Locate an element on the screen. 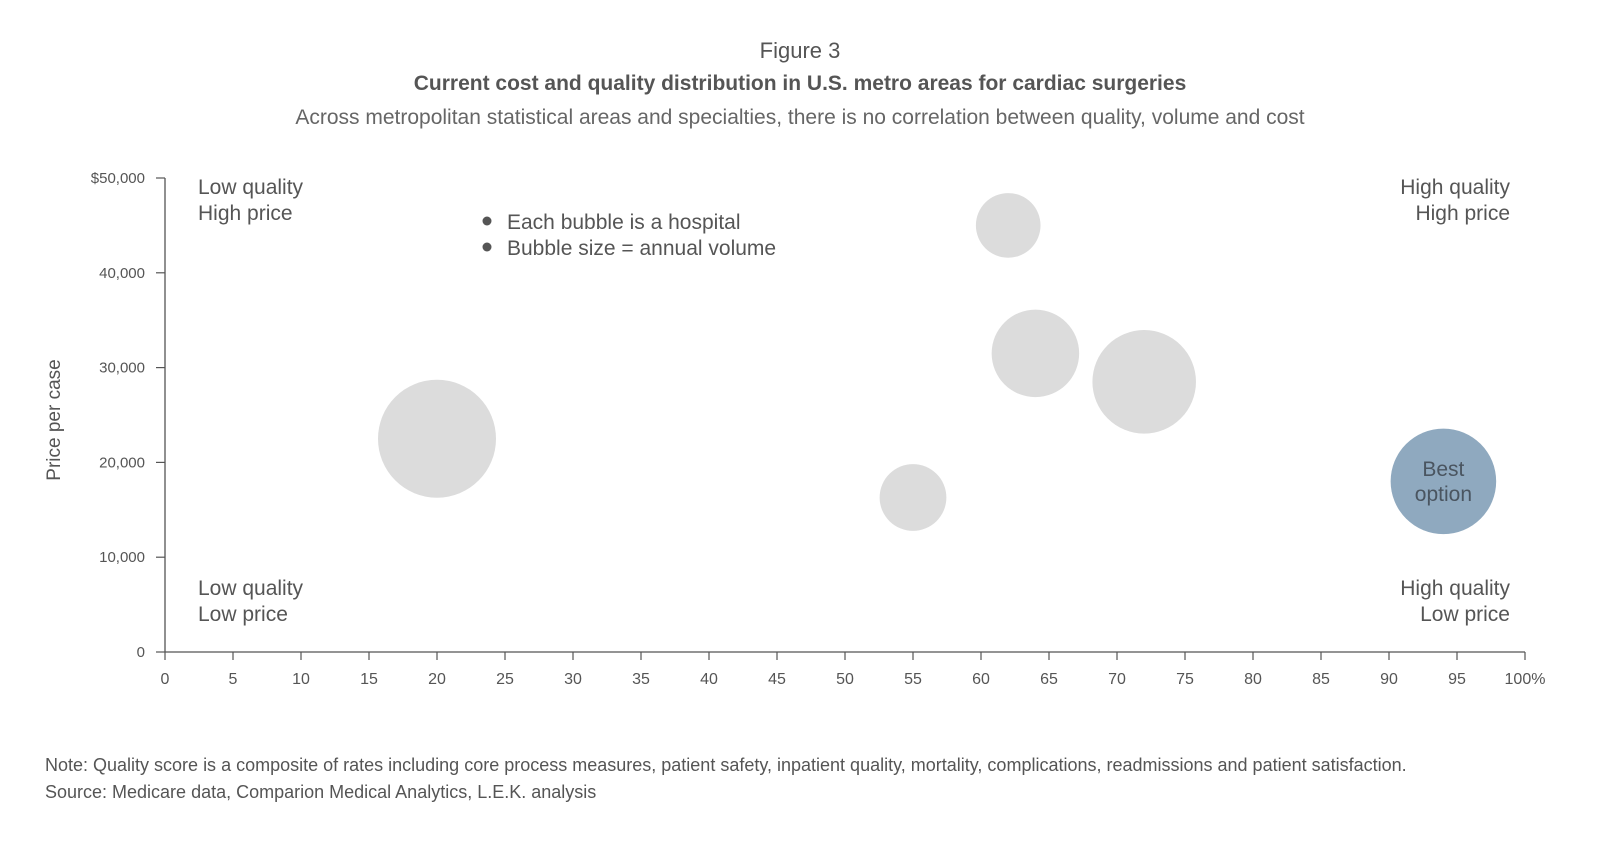  quadrant-label-top-right: High price is located at coordinates (1462, 213).